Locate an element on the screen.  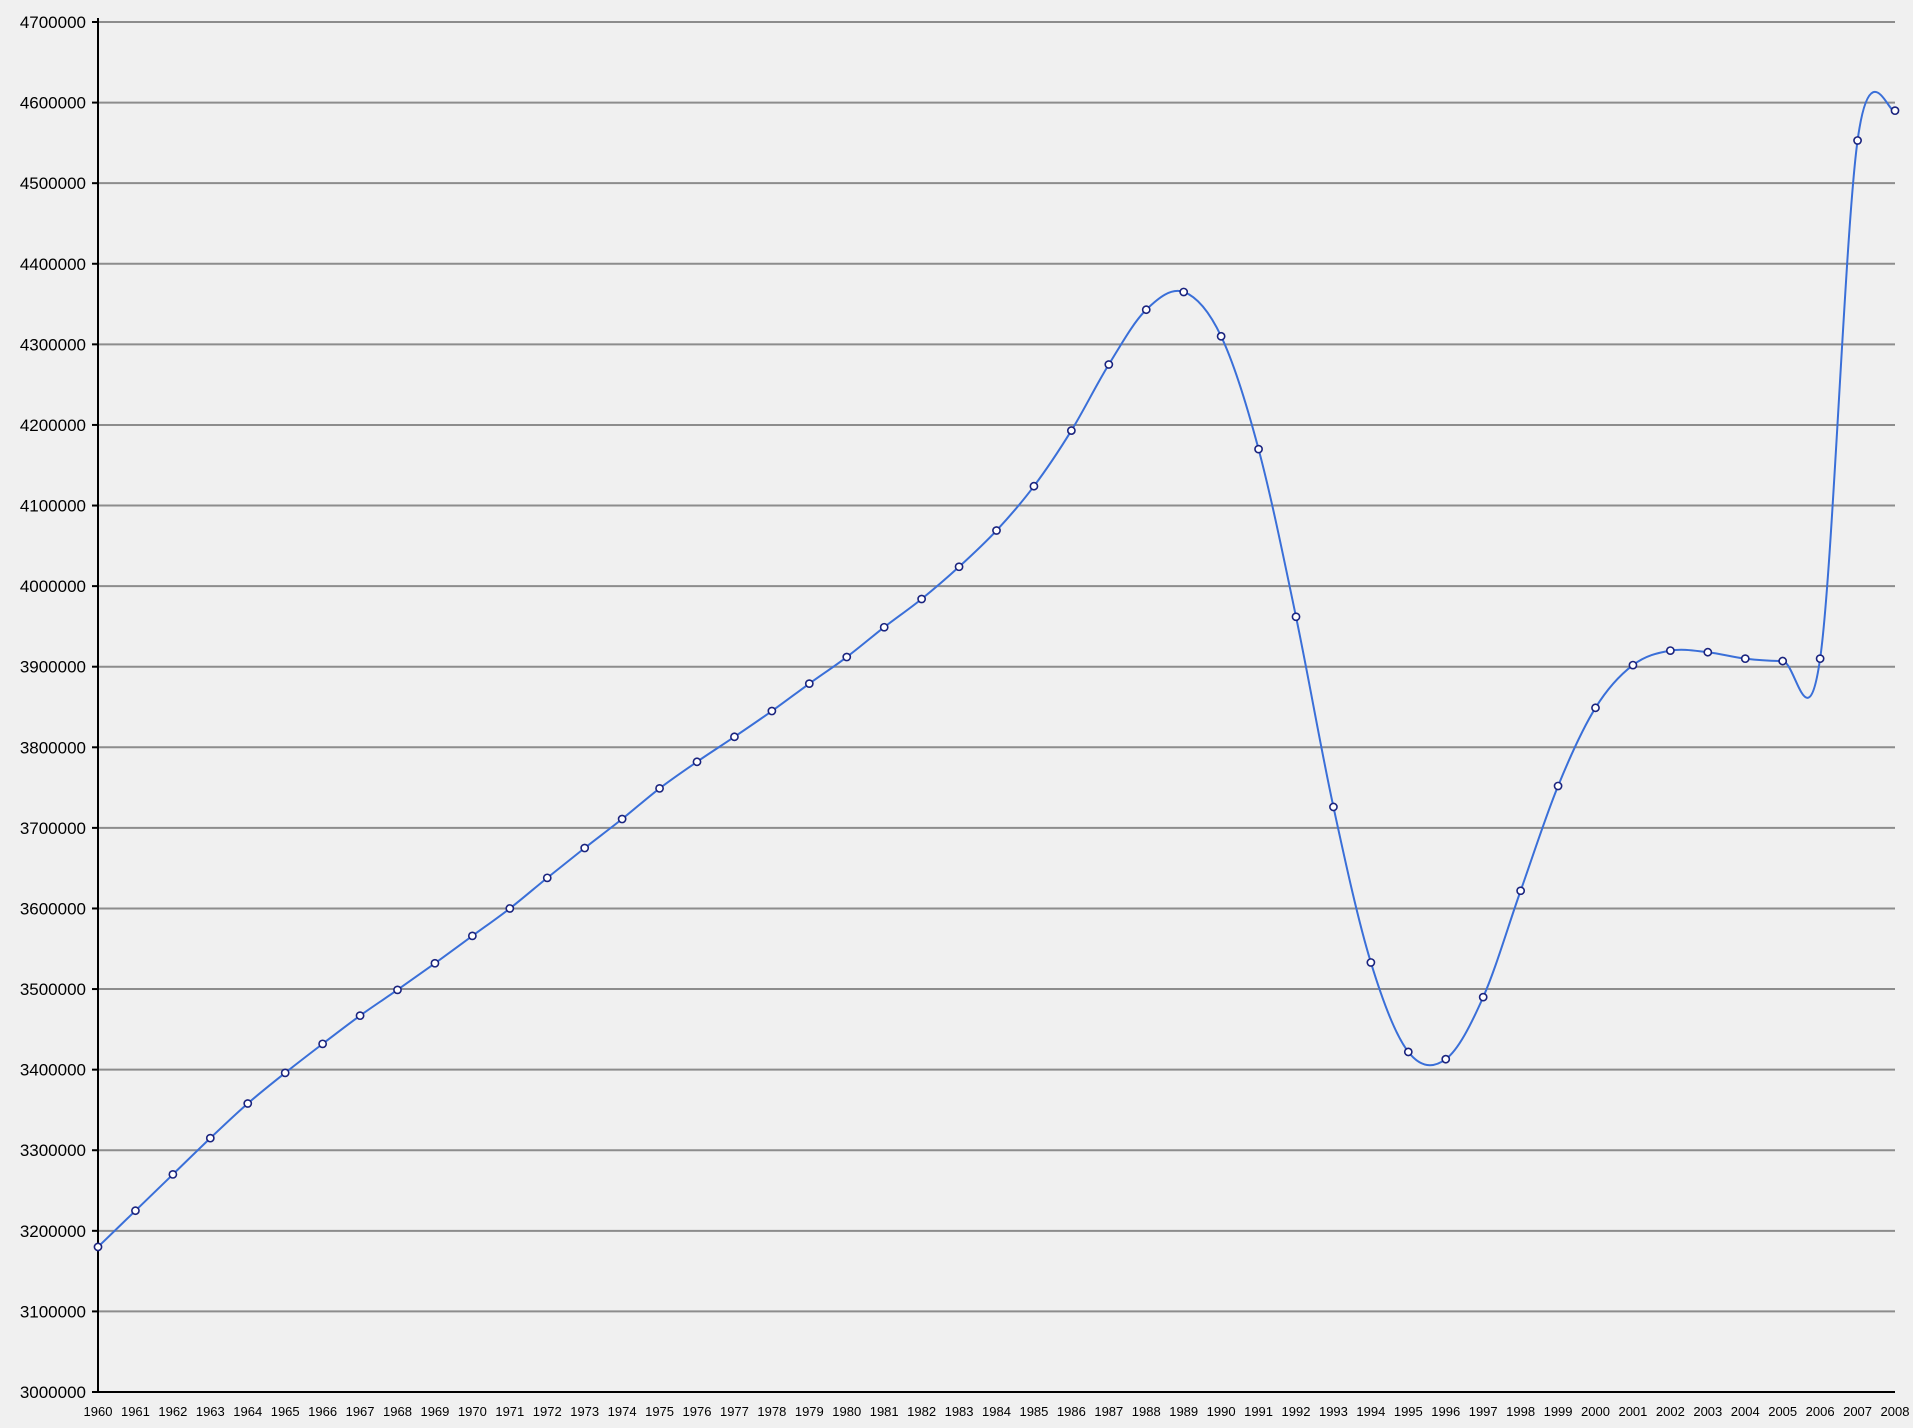
data-point-1984 is located at coordinates (996, 530).